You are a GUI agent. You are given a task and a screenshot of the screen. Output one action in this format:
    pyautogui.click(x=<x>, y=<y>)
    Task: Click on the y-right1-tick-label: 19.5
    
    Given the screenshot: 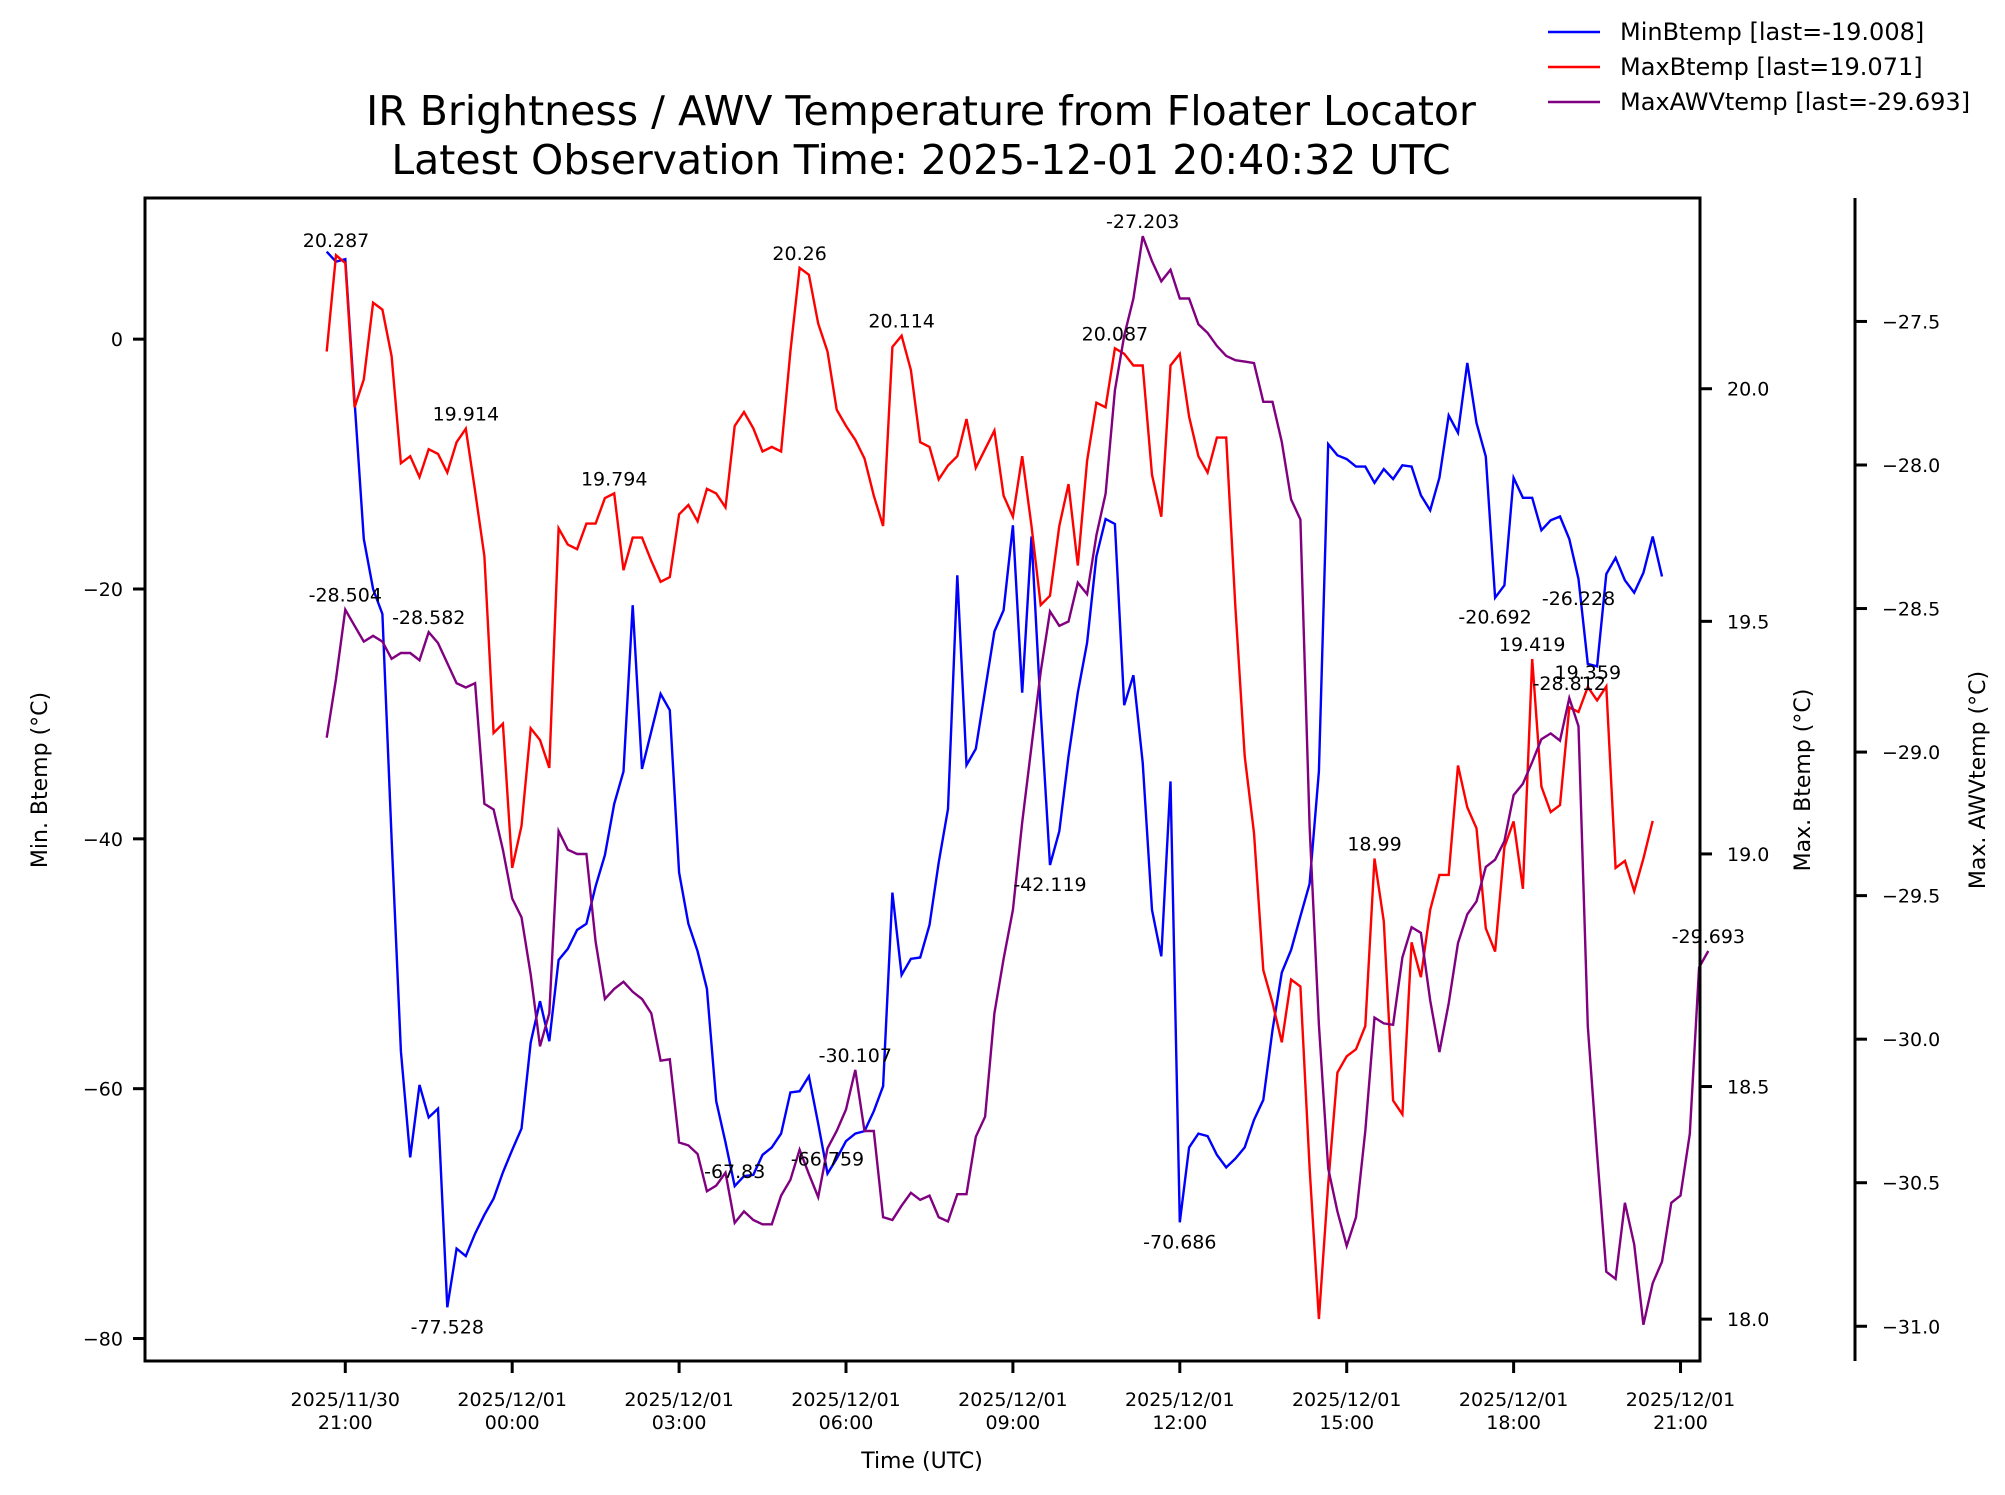 What is the action you would take?
    pyautogui.click(x=1748, y=622)
    